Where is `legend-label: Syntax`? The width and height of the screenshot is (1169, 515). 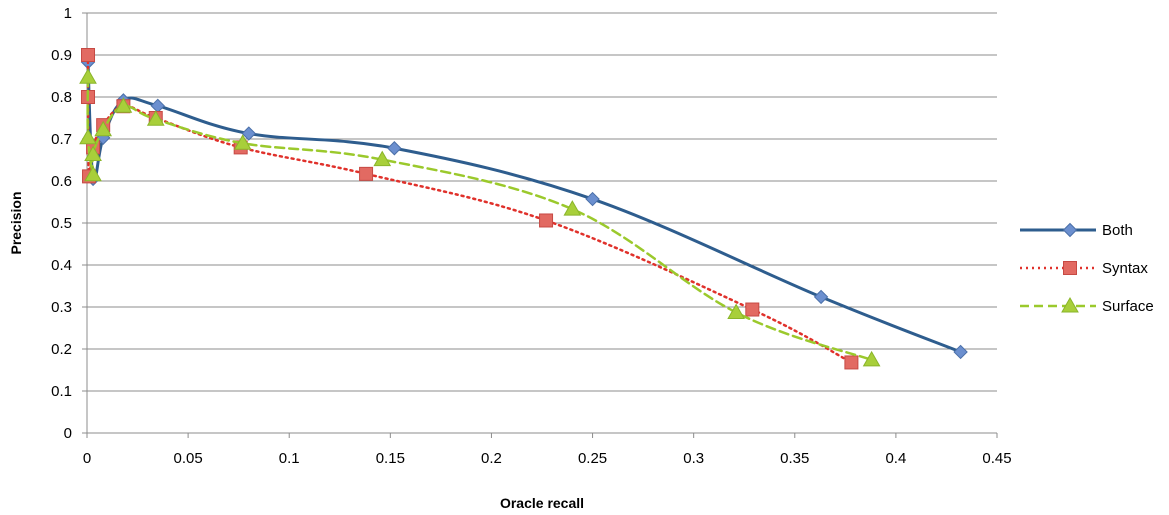
legend-label: Syntax is located at coordinates (1125, 268).